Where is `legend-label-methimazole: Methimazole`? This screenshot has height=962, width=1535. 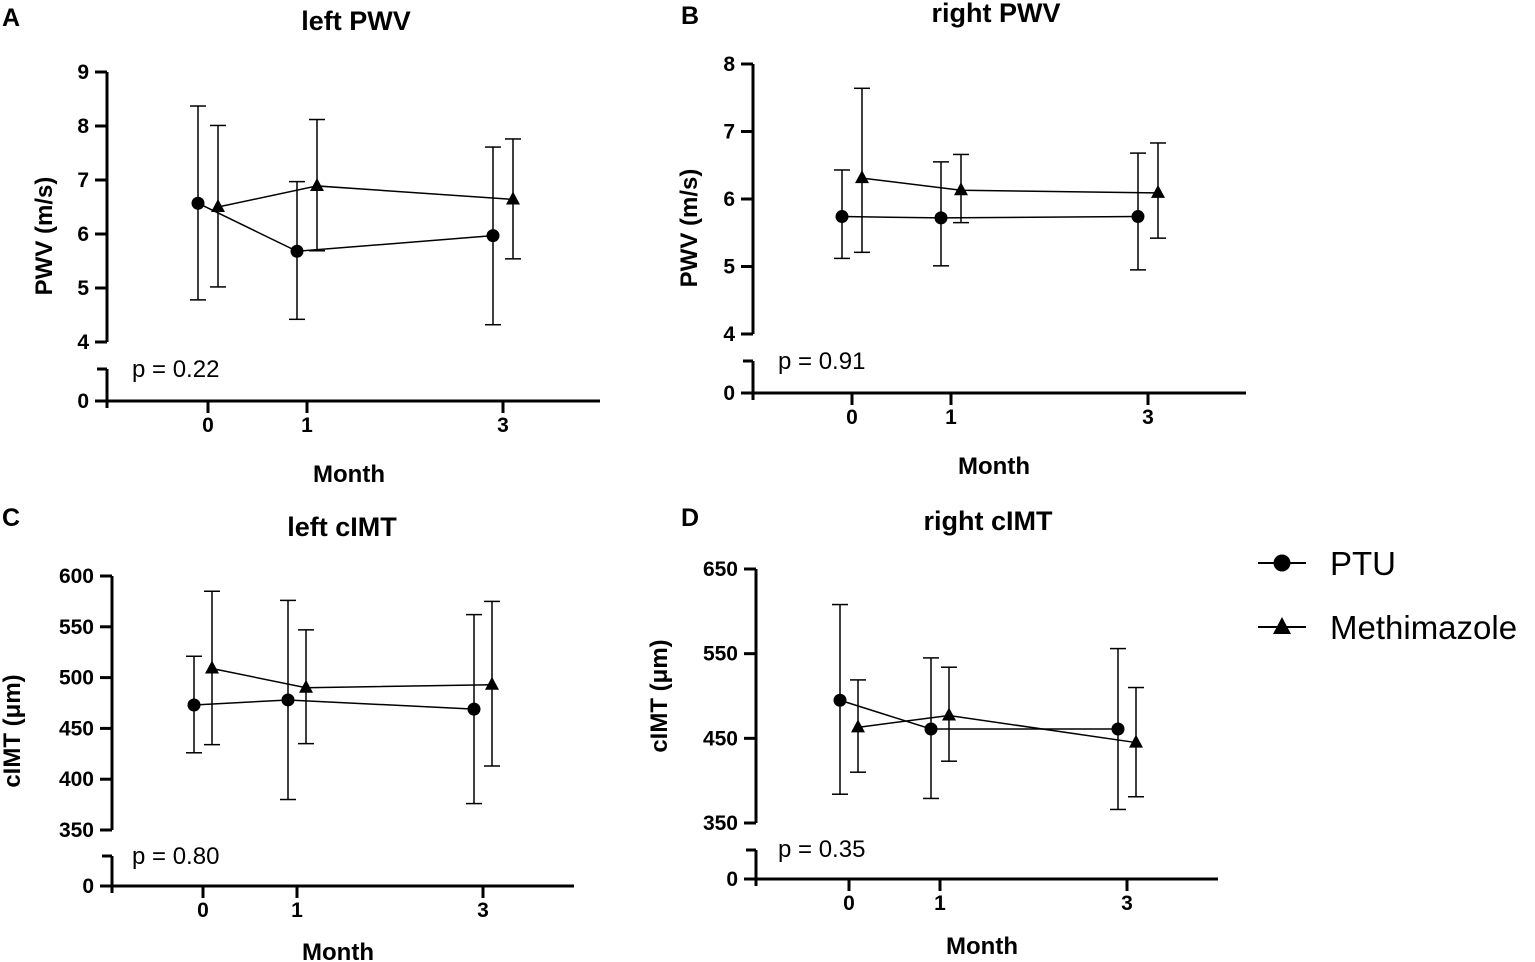 legend-label-methimazole: Methimazole is located at coordinates (1423, 627).